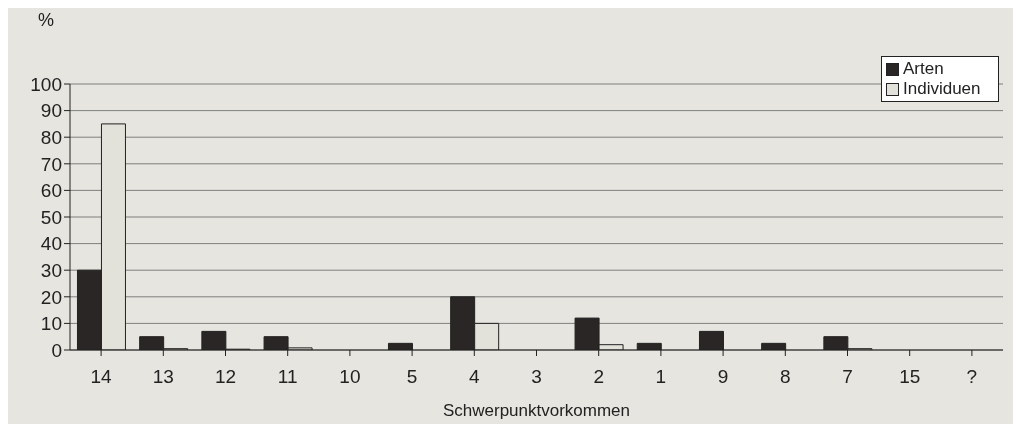 This screenshot has height=432, width=1021. What do you see at coordinates (51, 137) in the screenshot?
I see `y-tick-label: 80` at bounding box center [51, 137].